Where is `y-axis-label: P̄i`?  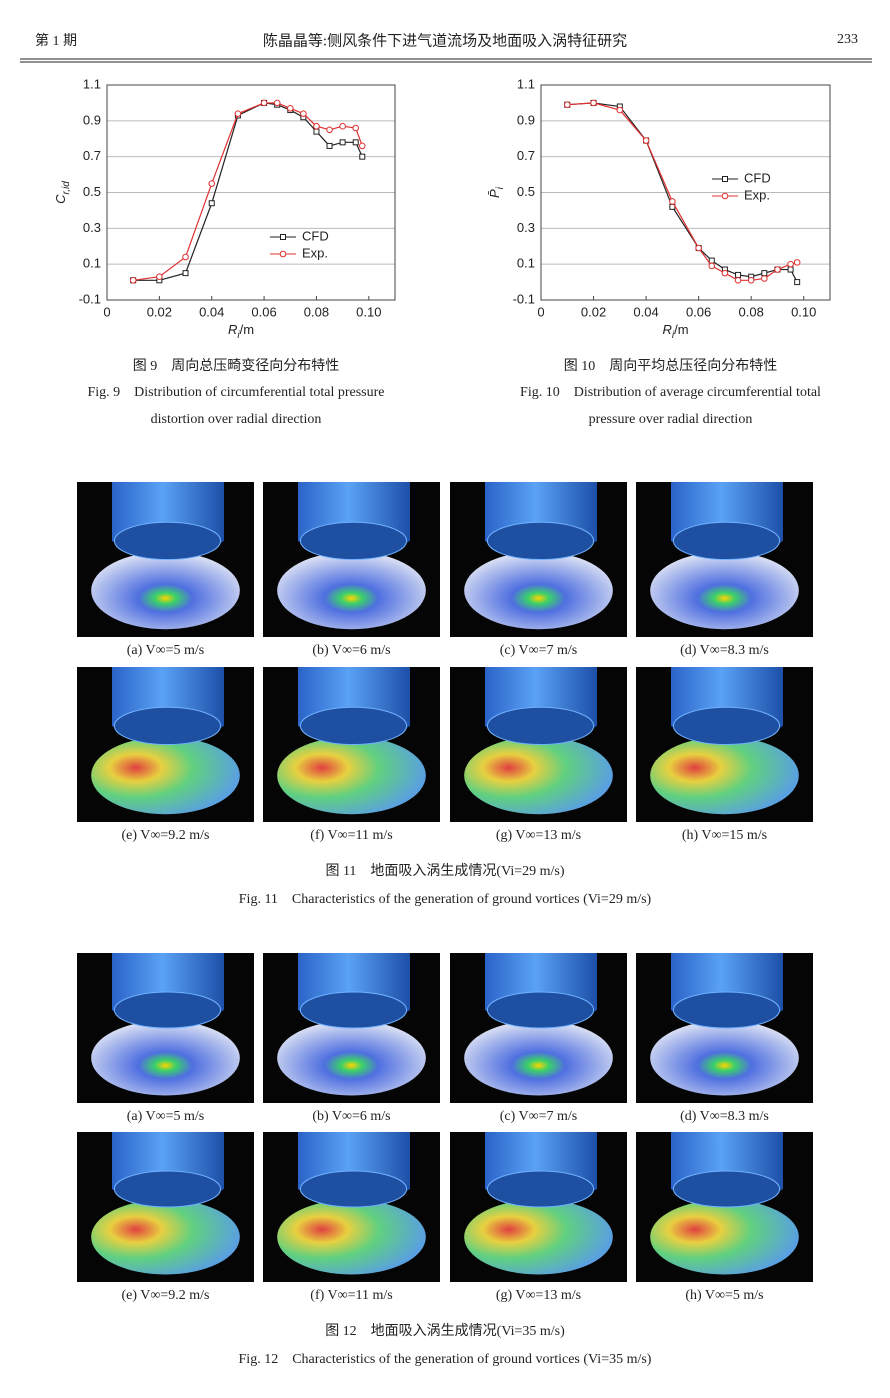
y-axis-label: P̄i is located at coordinates (496, 192).